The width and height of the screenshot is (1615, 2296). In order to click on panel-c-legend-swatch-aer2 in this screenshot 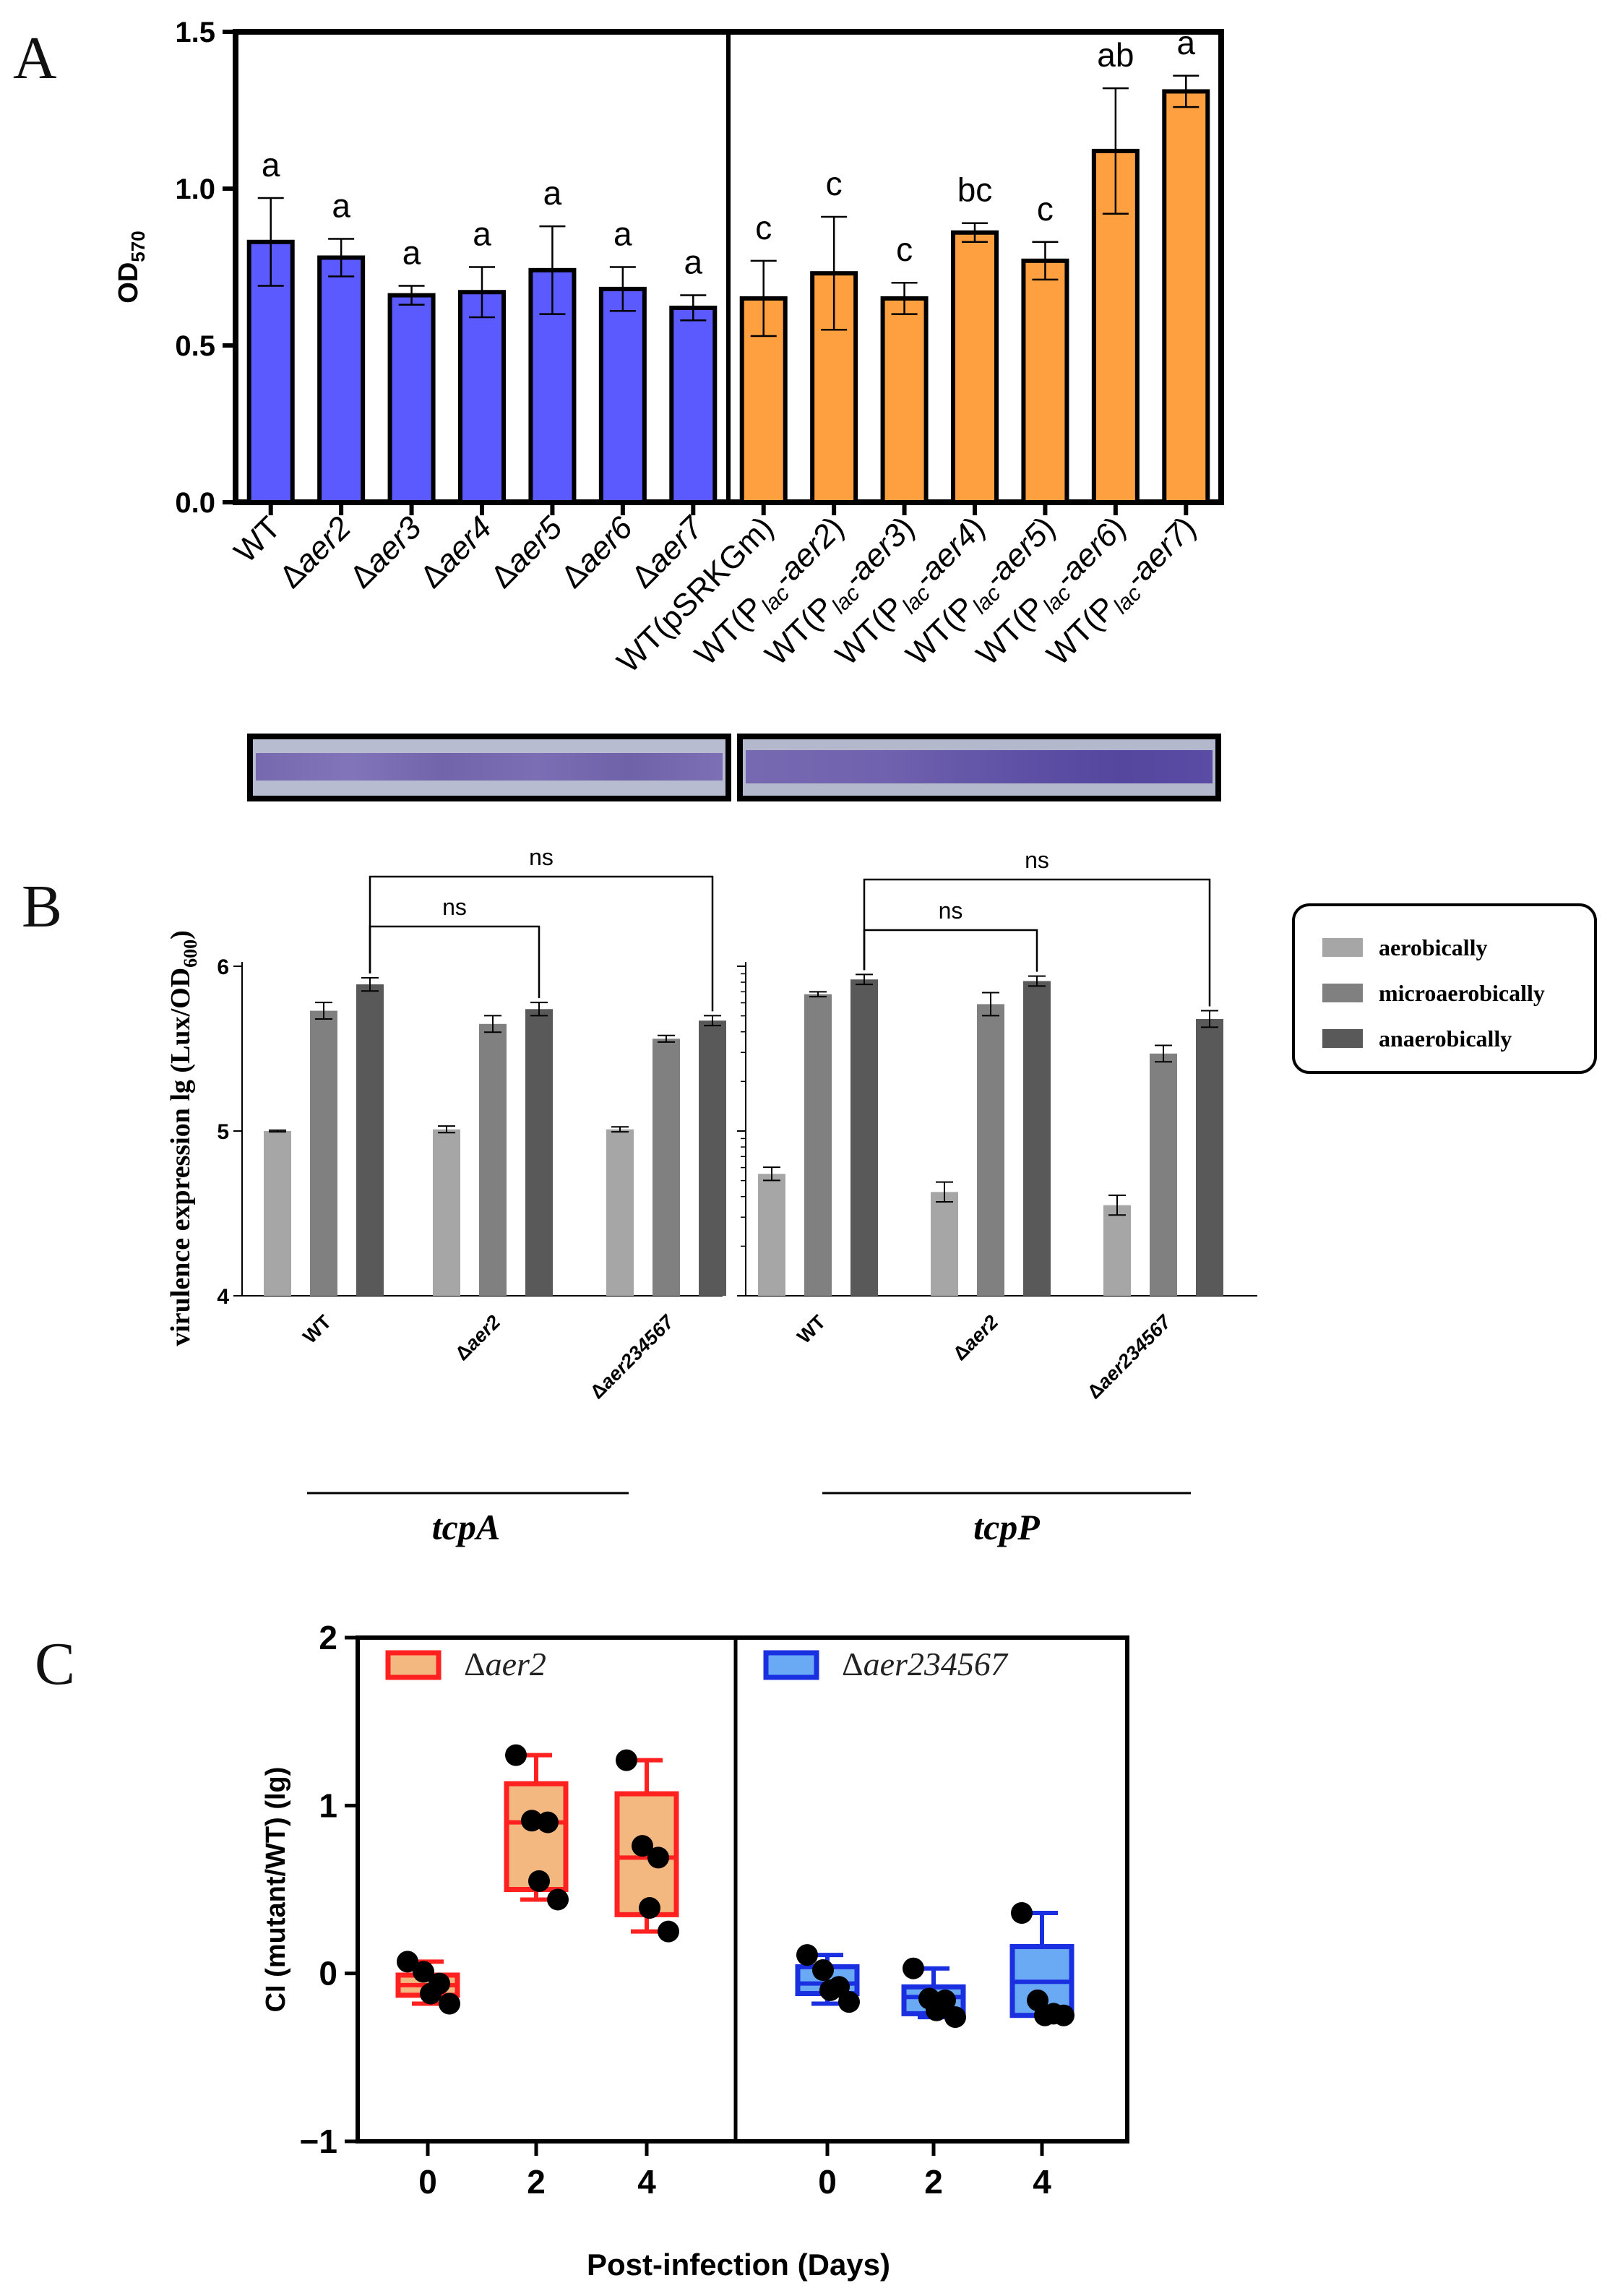, I will do `click(413, 1665)`.